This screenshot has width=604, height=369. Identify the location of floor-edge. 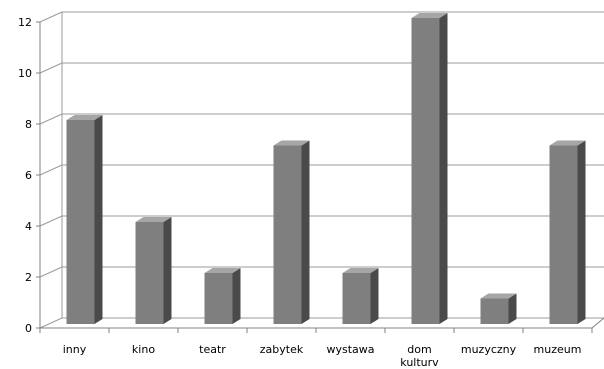
(597, 323).